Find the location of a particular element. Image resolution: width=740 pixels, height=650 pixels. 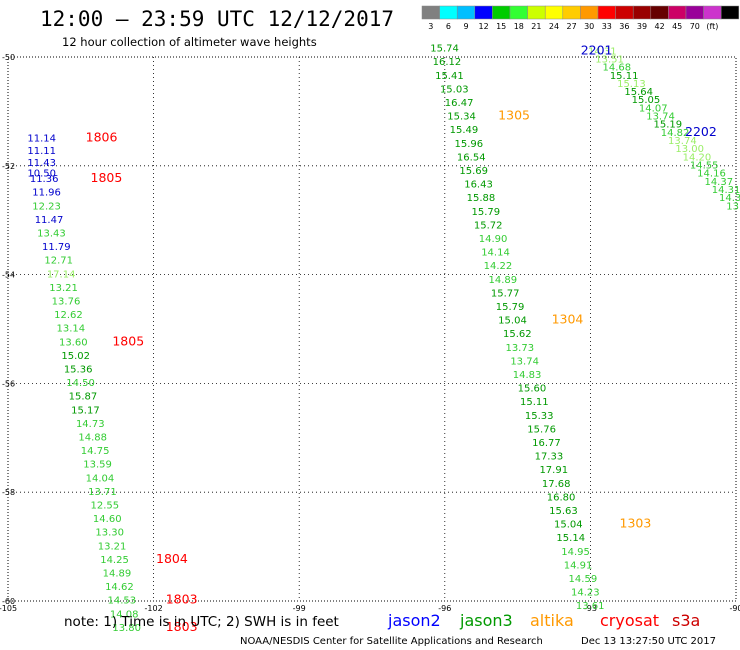

satellite-name: cryosat is located at coordinates (629, 620).